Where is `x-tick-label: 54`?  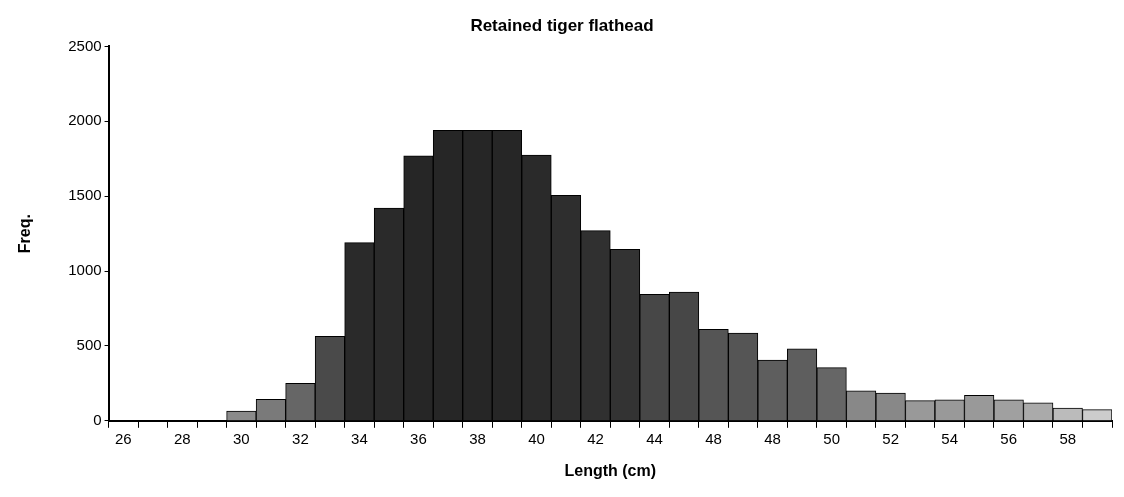 x-tick-label: 54 is located at coordinates (950, 438).